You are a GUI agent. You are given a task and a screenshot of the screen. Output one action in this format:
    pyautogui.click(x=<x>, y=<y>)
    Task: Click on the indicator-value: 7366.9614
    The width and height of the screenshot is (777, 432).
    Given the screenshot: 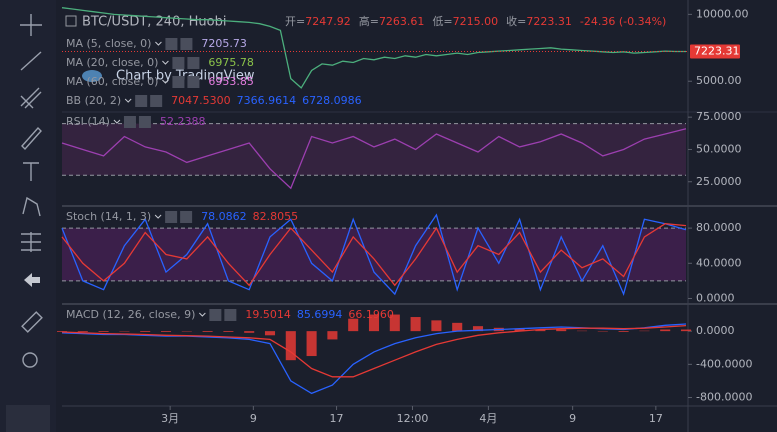 What is the action you would take?
    pyautogui.click(x=267, y=100)
    